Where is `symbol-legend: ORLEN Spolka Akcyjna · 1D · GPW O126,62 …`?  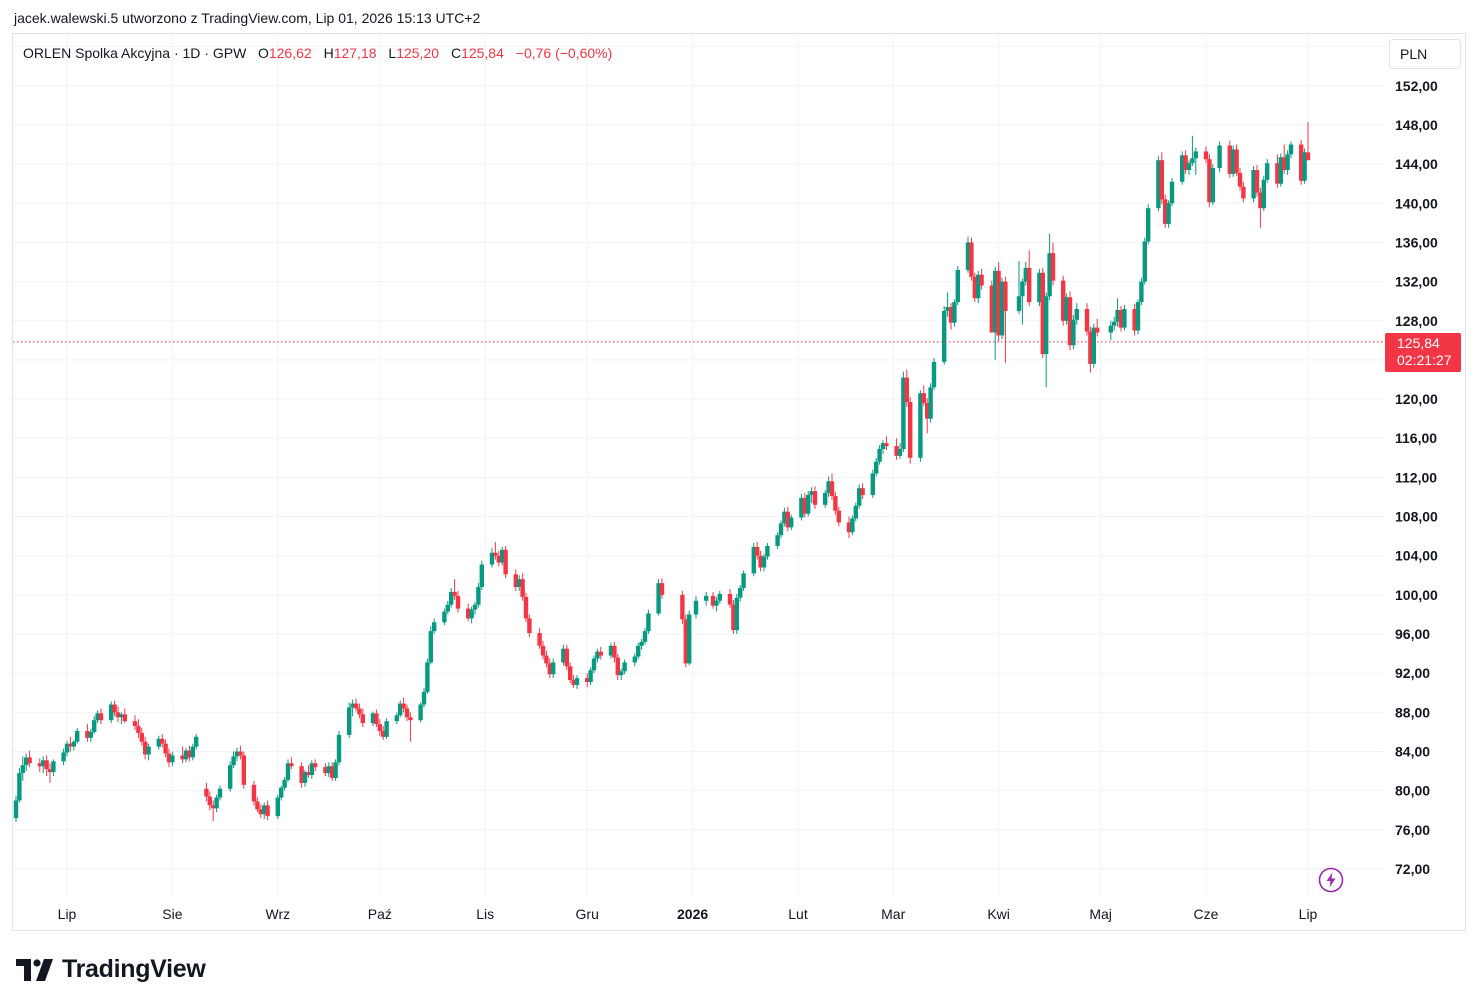 symbol-legend: ORLEN Spolka Akcyjna · 1D · GPW O126,62 … is located at coordinates (317, 53).